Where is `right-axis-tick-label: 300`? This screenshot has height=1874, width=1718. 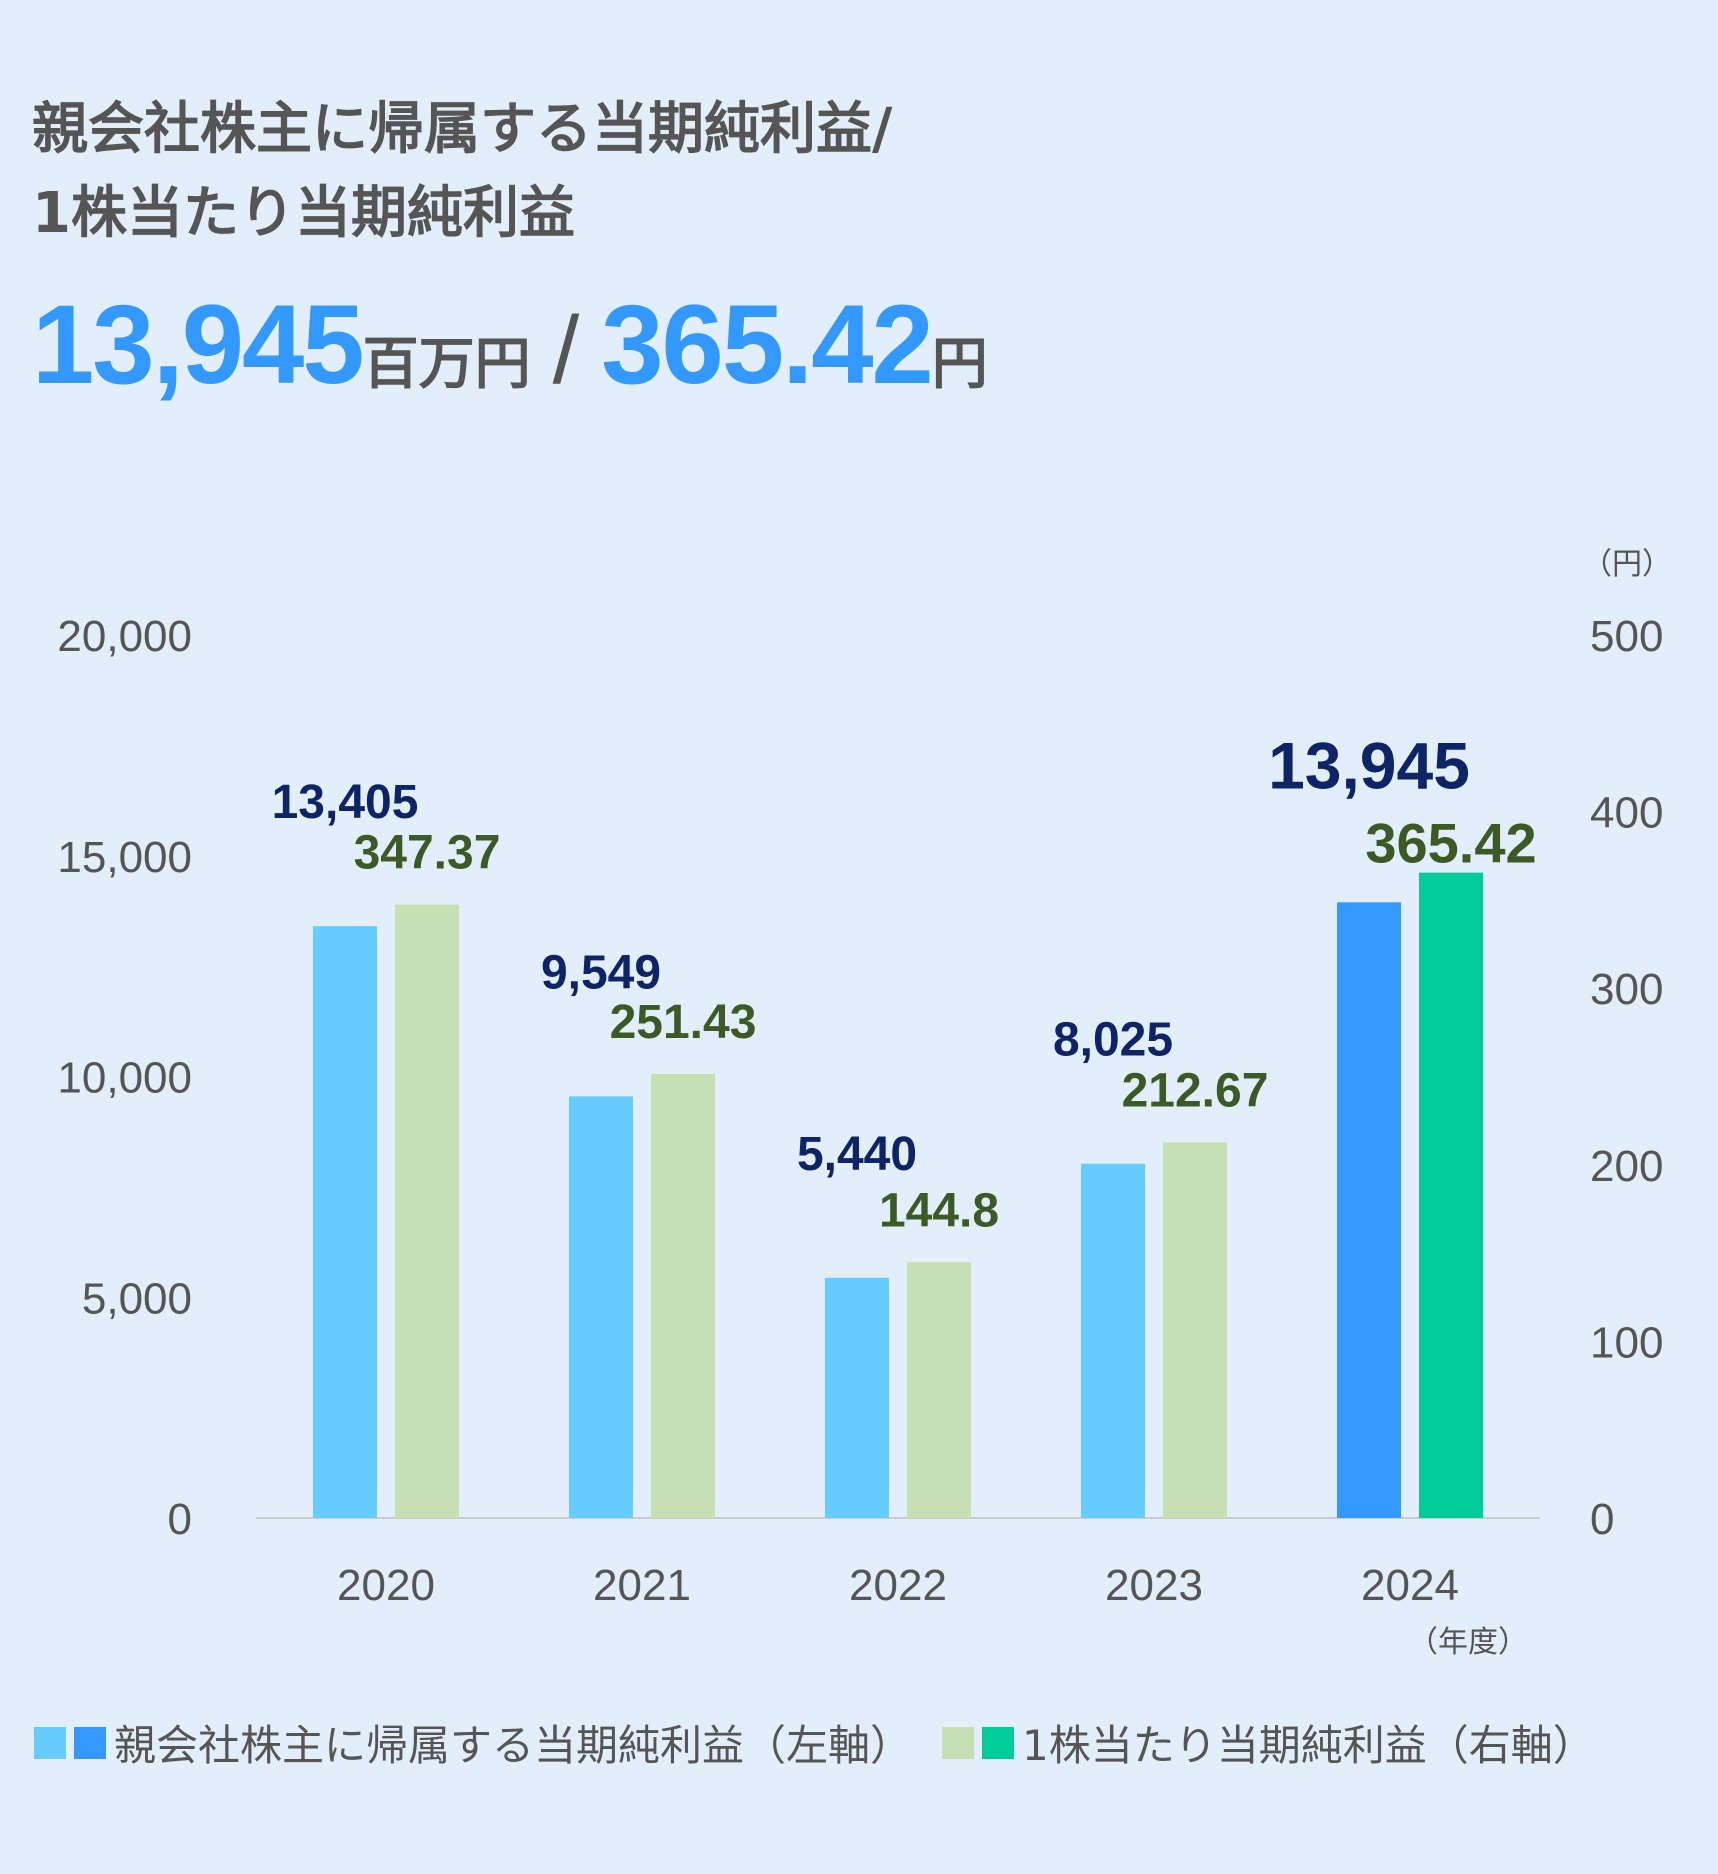
right-axis-tick-label: 300 is located at coordinates (1626, 989).